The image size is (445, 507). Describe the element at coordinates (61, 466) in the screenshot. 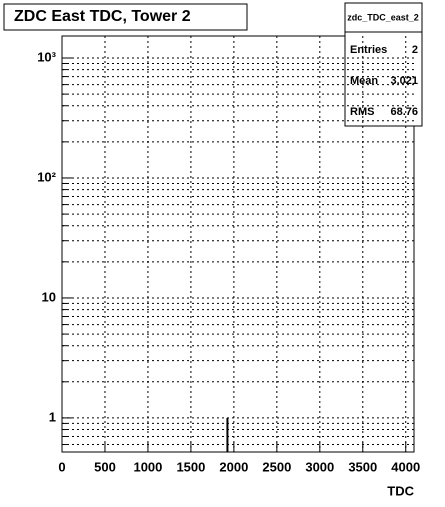

I see `x-tick-label: 0` at that location.